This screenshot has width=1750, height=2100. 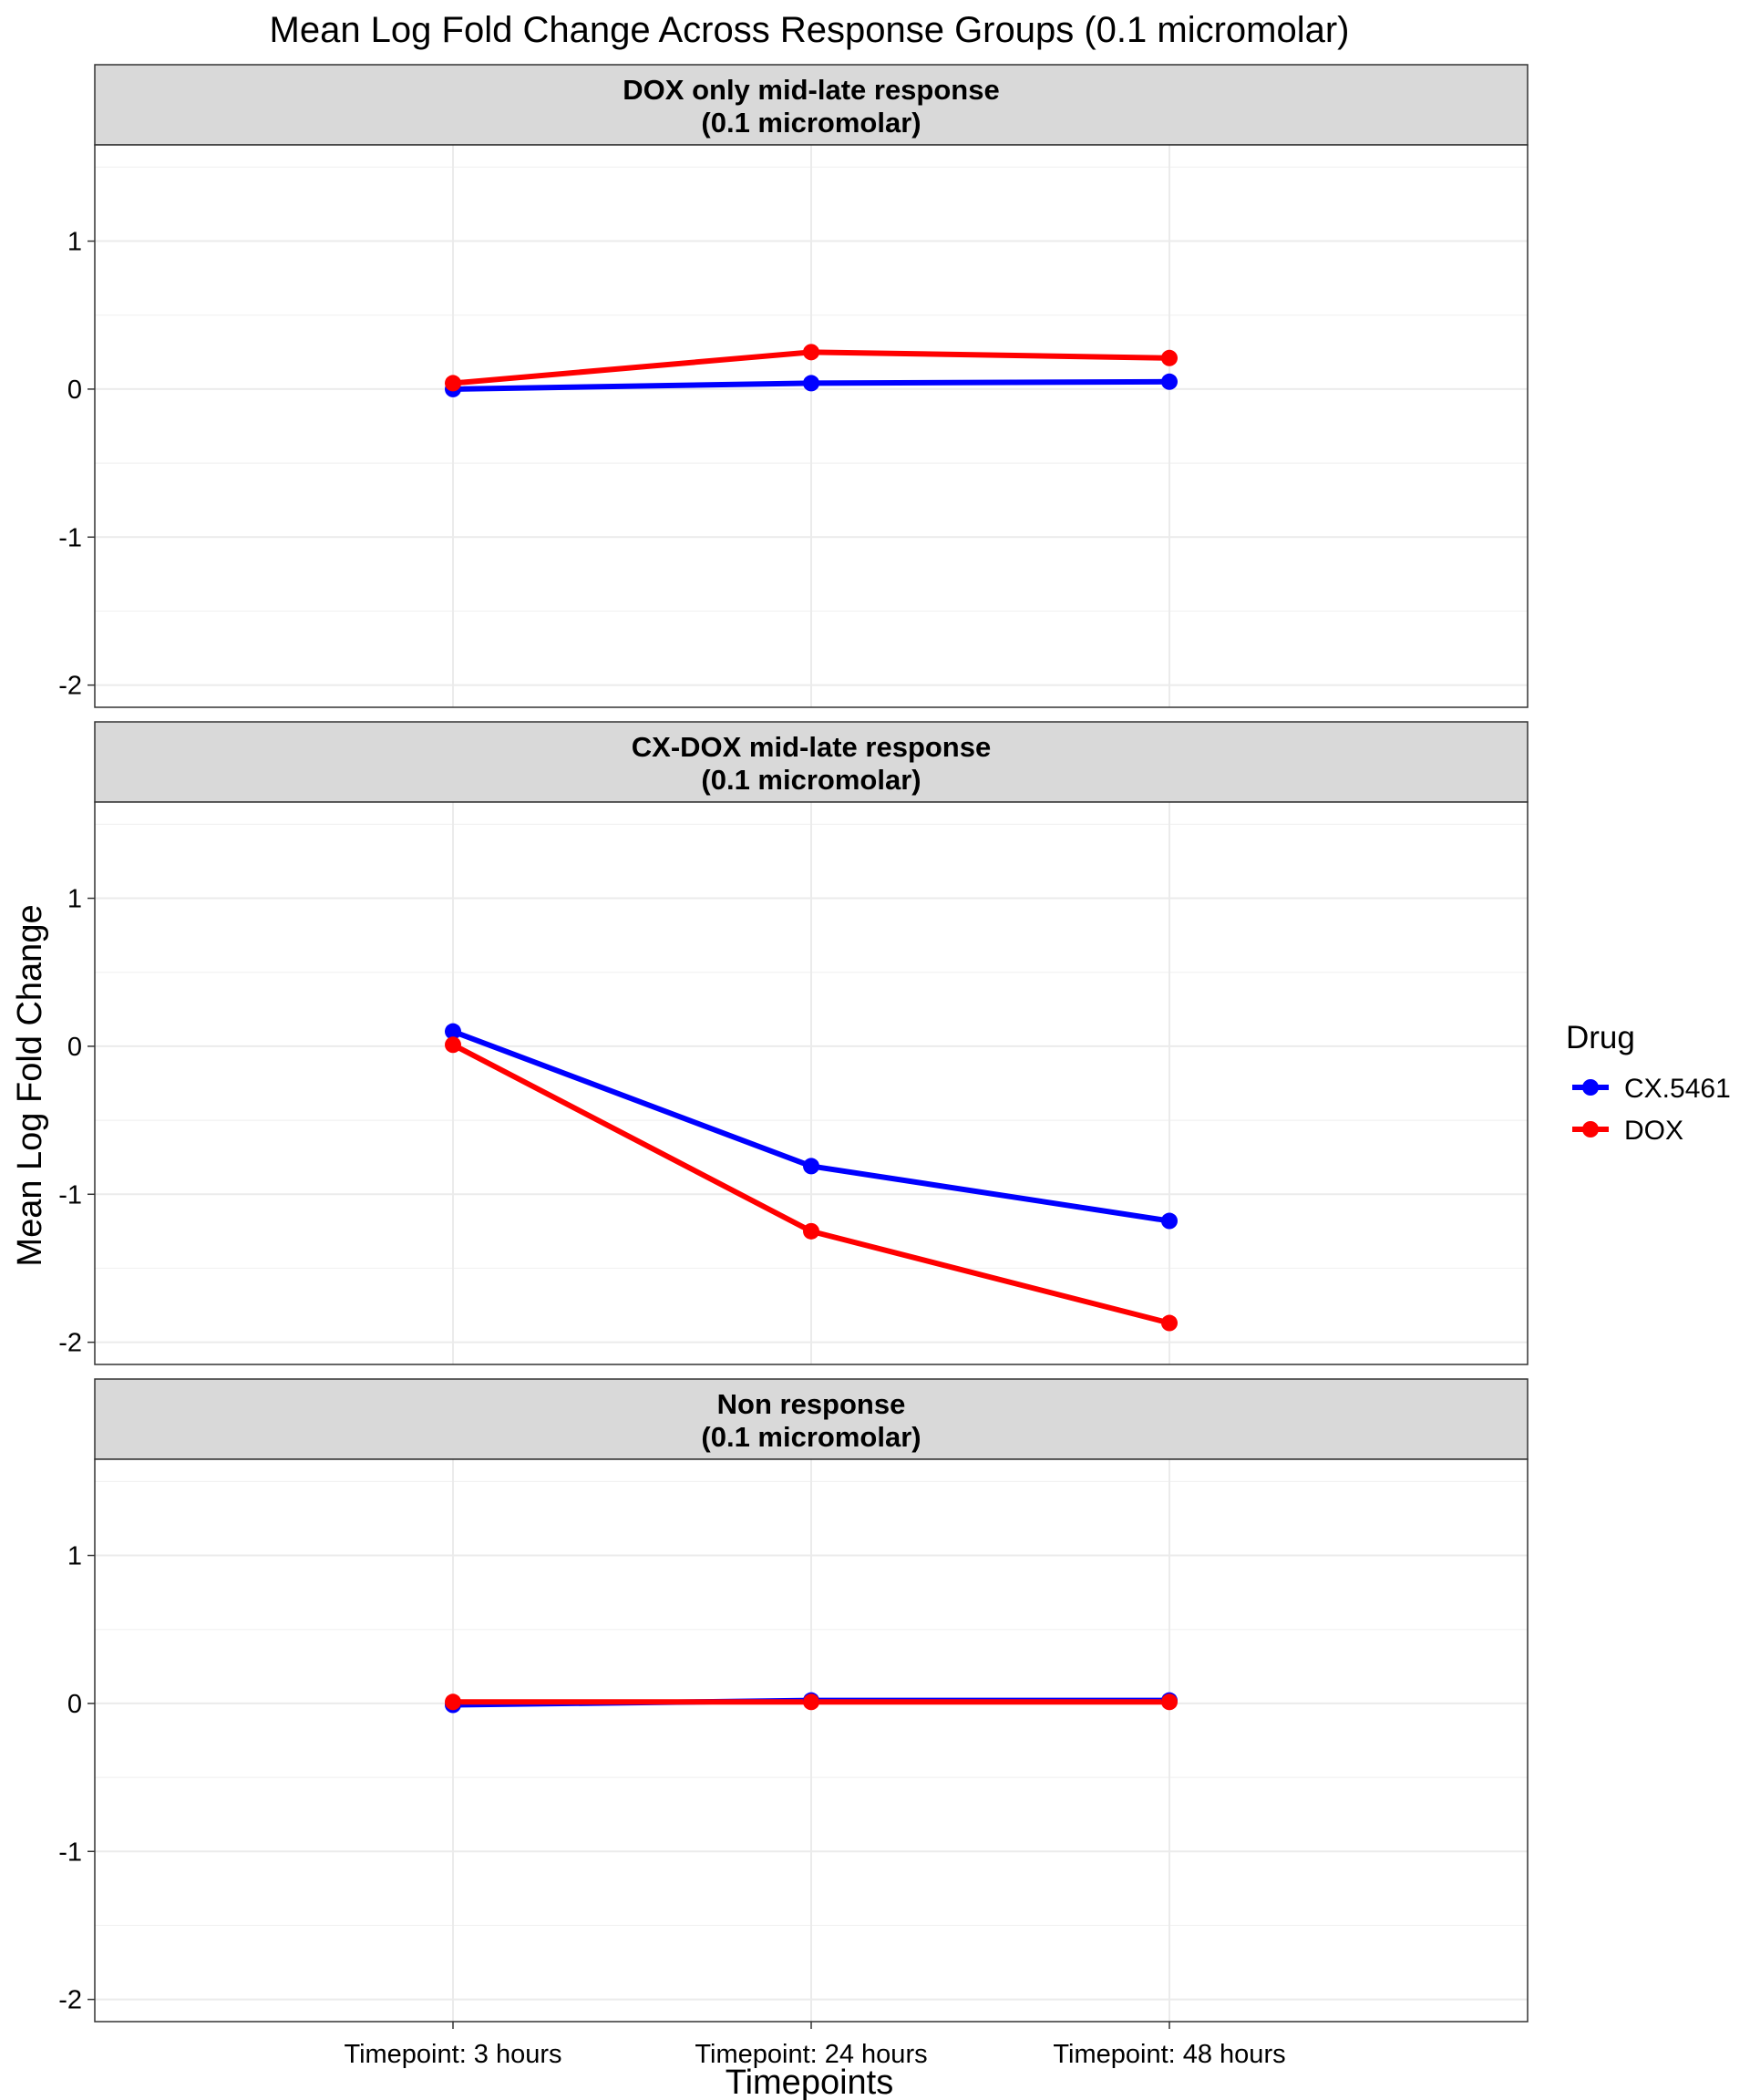 I want to click on legend-label: DOX, so click(x=1654, y=1131).